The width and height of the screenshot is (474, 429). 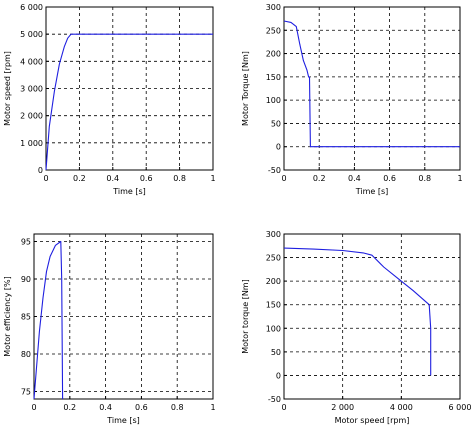 I want to click on x-axis-label: Motor speed [rpm], so click(x=372, y=420).